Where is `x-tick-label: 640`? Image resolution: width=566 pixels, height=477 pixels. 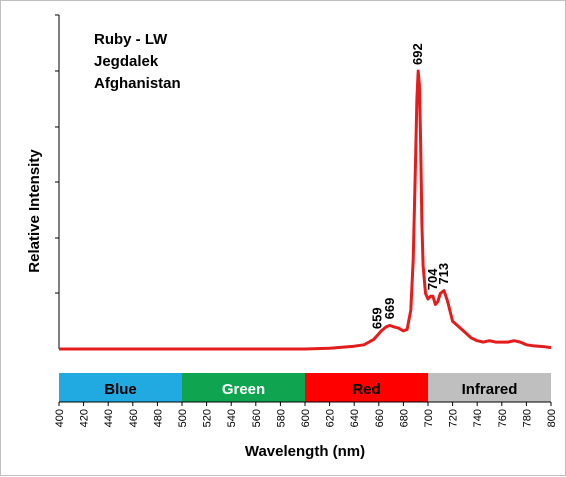 x-tick-label: 640 is located at coordinates (355, 418).